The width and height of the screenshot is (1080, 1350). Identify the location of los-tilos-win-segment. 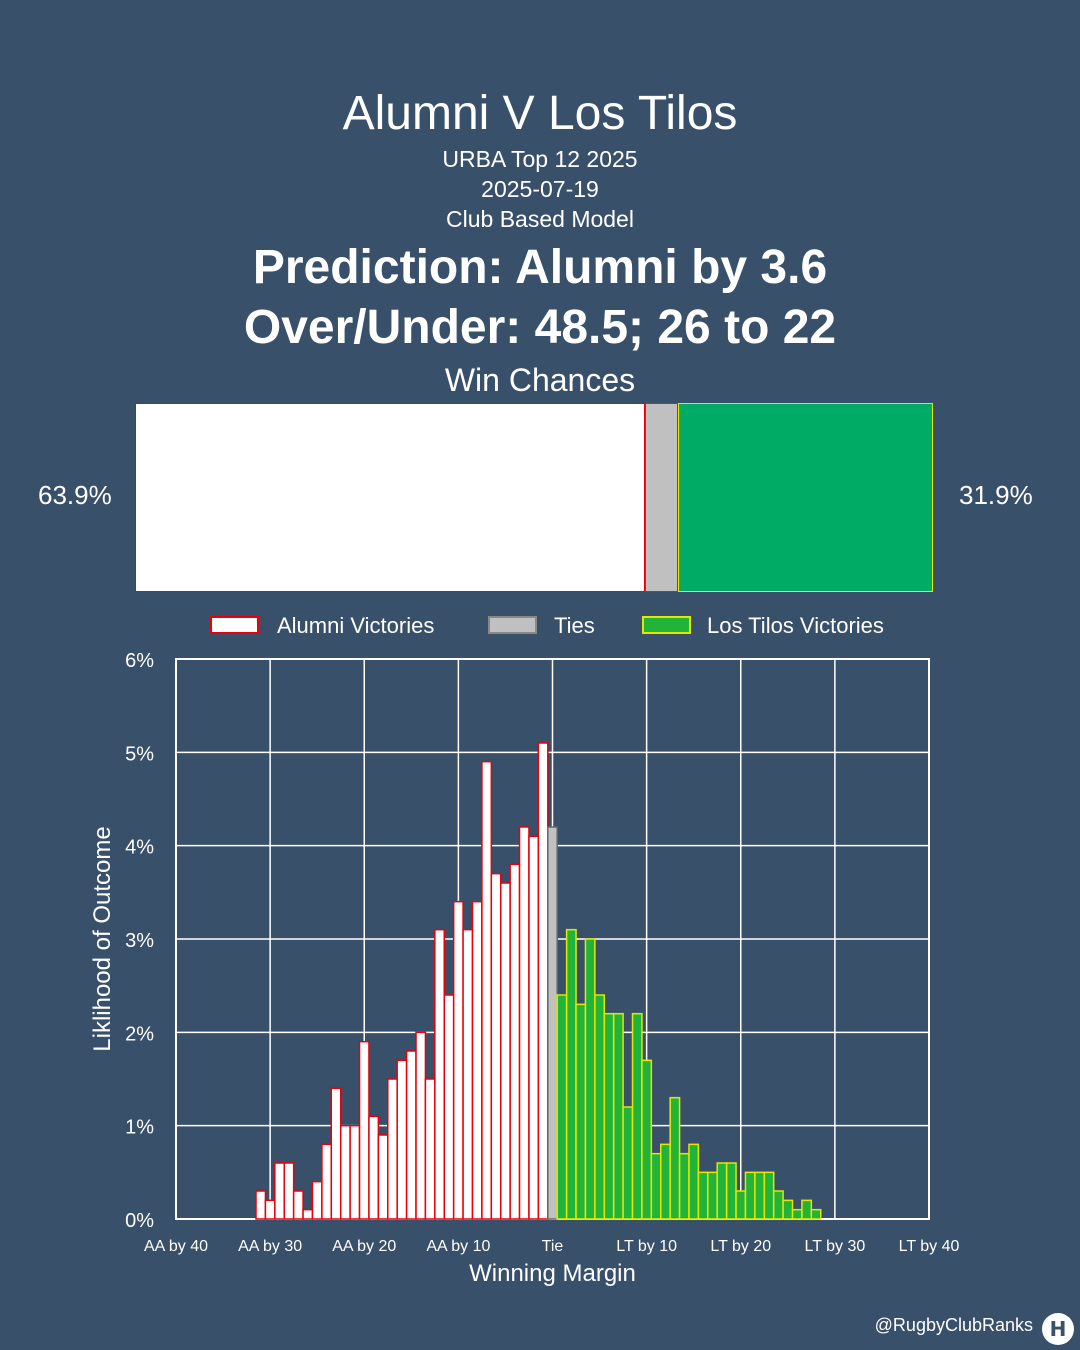
(805, 497).